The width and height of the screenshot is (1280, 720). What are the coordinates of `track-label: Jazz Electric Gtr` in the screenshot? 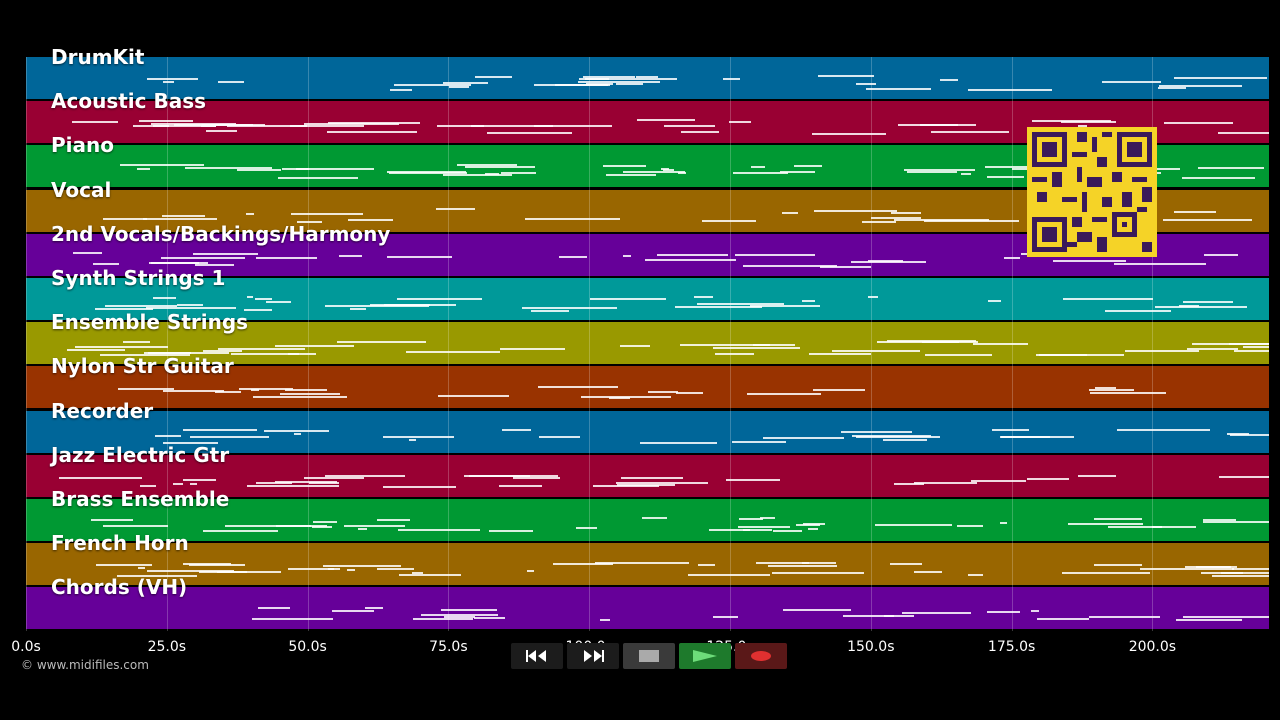 It's located at (140, 454).